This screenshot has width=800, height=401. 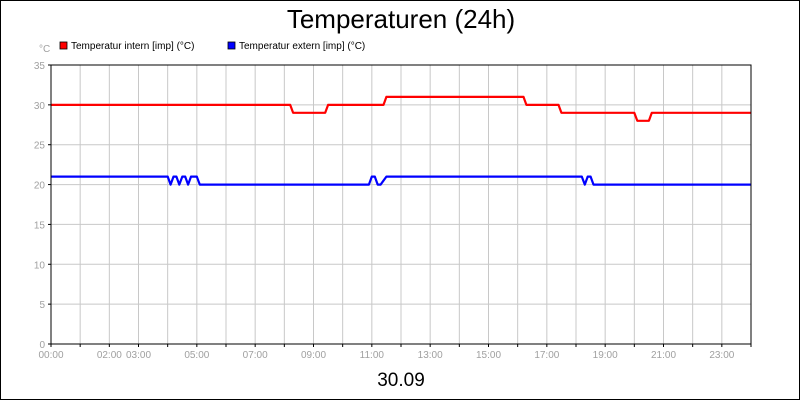 I want to click on x-tick-label: 07:00, so click(x=255, y=355).